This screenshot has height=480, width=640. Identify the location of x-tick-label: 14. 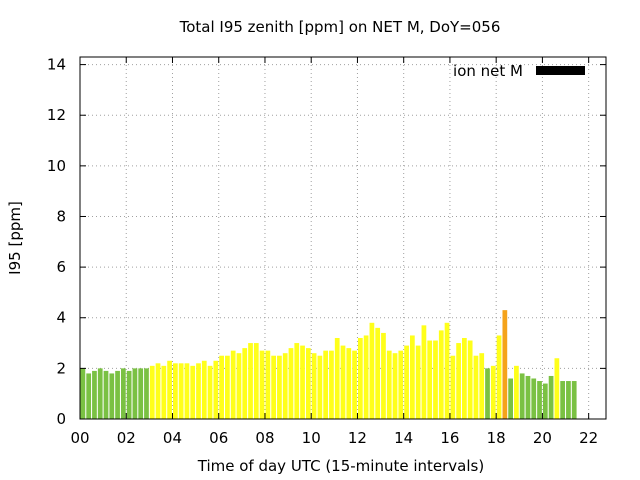
(403, 438).